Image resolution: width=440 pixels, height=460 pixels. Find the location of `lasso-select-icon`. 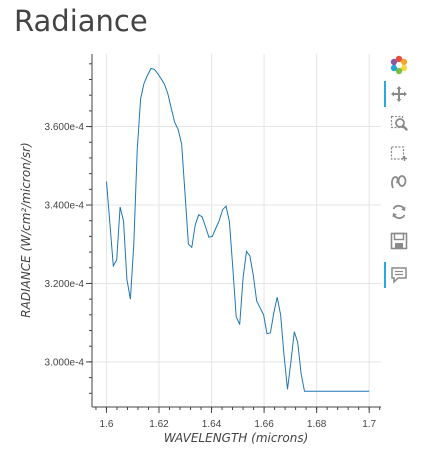

lasso-select-icon is located at coordinates (399, 182).